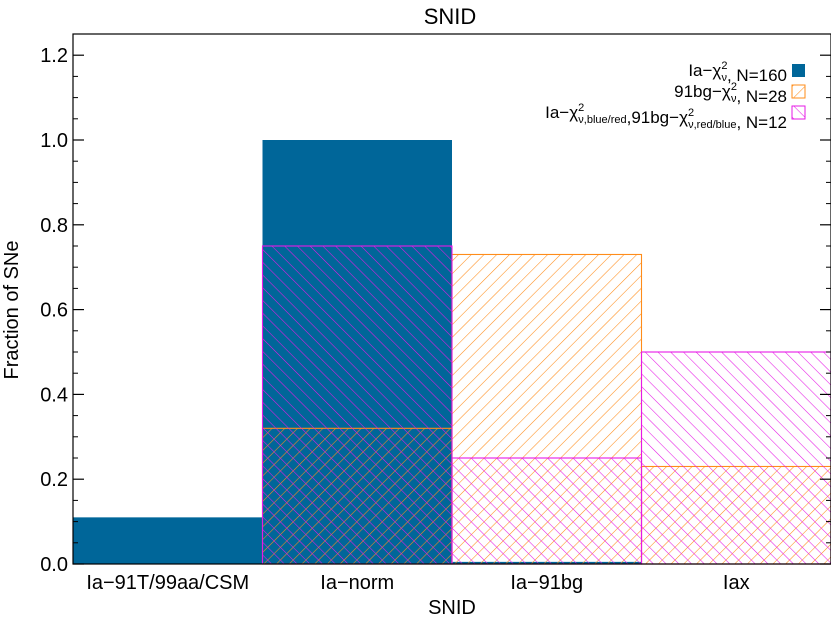 This screenshot has height=619, width=831. Describe the element at coordinates (12, 310) in the screenshot. I see `y-axis-label: Fraction of SNe` at that location.